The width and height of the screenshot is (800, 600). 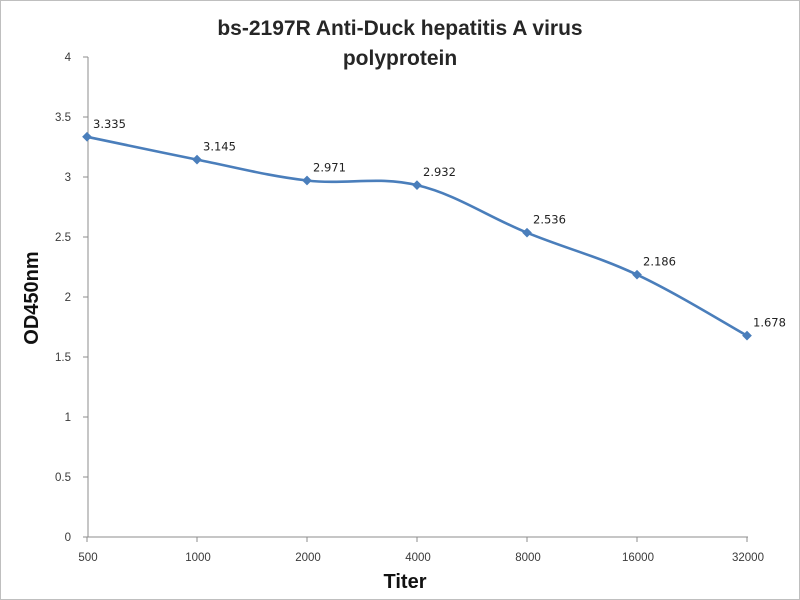 What do you see at coordinates (198, 558) in the screenshot?
I see `x-tick-label: 1000` at bounding box center [198, 558].